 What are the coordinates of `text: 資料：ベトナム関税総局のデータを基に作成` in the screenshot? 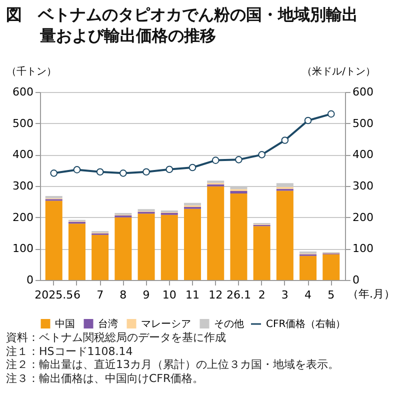 It's located at (116, 337).